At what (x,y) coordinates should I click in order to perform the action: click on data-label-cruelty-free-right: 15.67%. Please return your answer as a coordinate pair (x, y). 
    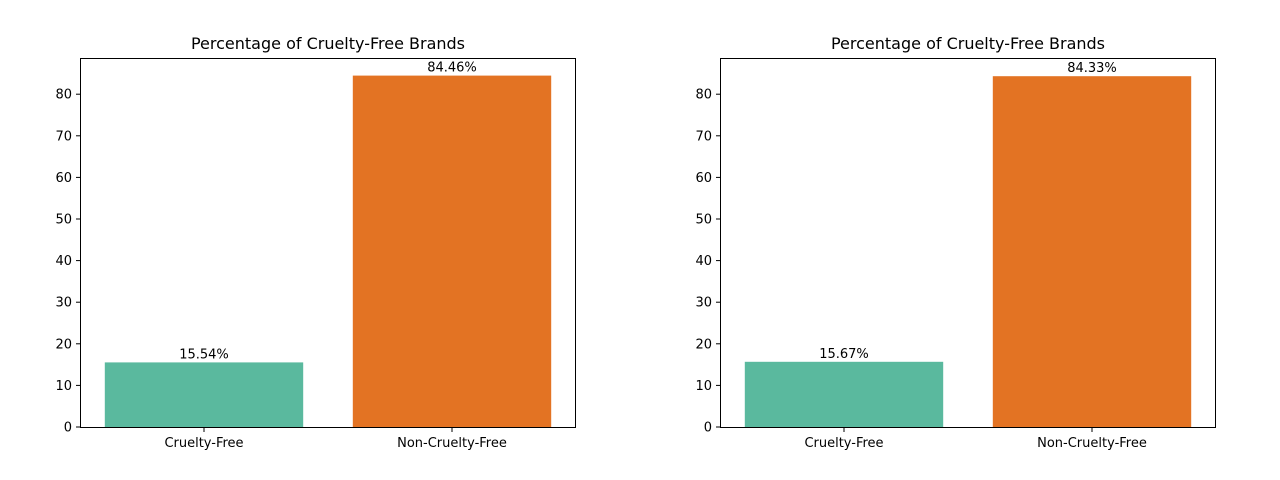
    Looking at the image, I should click on (844, 354).